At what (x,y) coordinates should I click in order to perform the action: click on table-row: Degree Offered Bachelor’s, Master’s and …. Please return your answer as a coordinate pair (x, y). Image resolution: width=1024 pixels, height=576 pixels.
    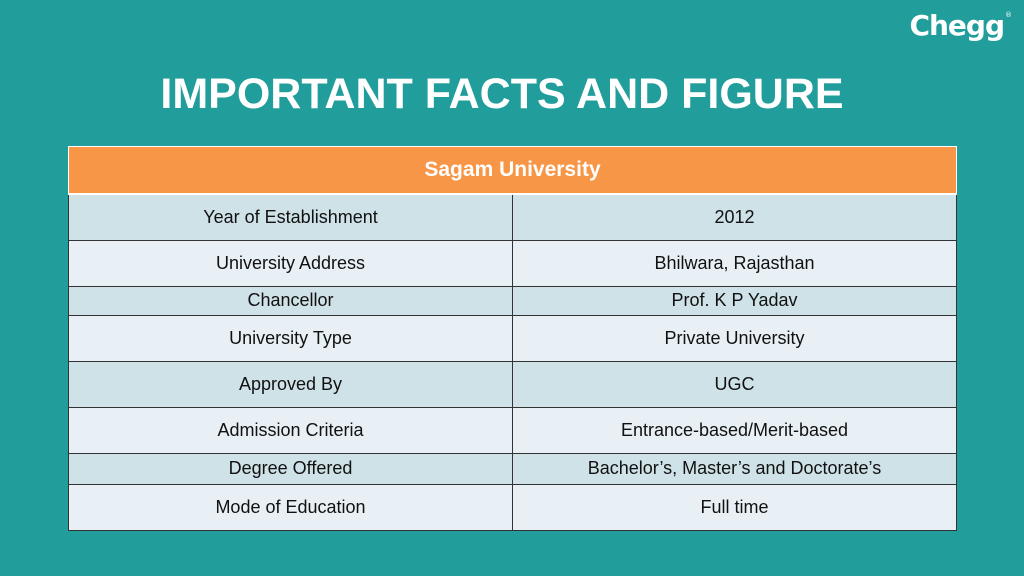
    Looking at the image, I should click on (512, 468).